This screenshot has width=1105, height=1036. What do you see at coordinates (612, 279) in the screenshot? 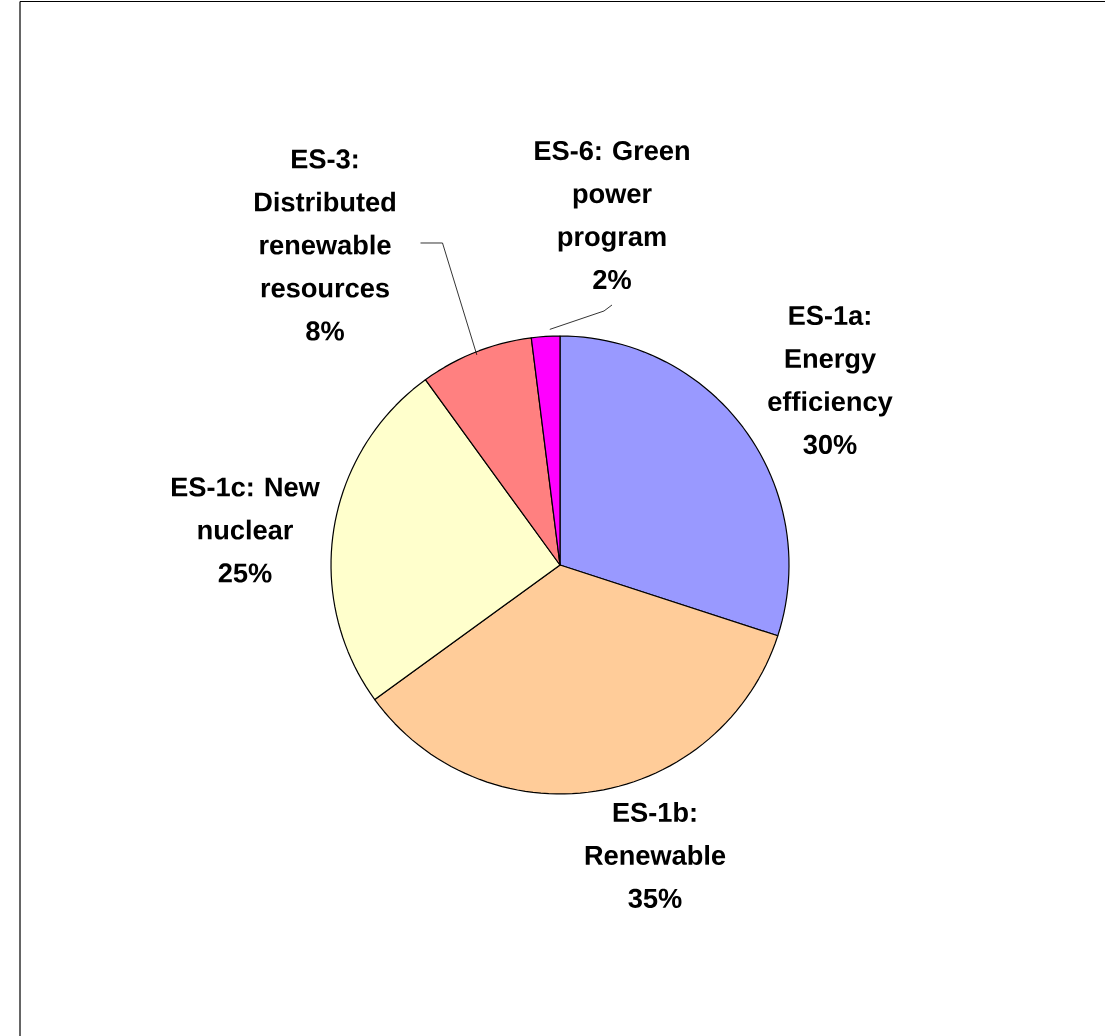
I see `data-label: 2%` at bounding box center [612, 279].